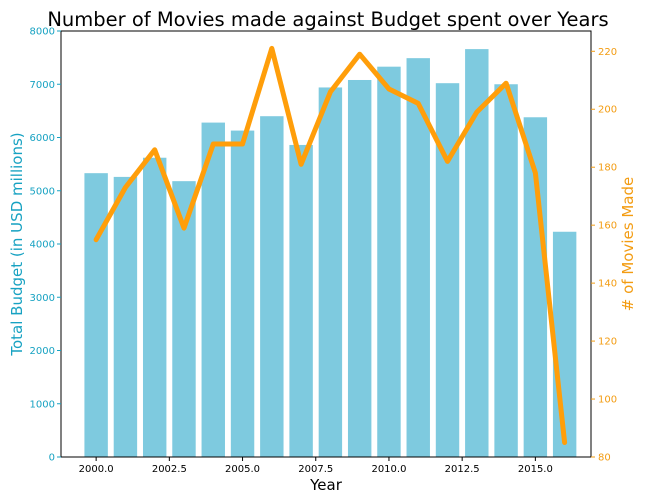 This screenshot has height=504, width=648. What do you see at coordinates (535, 469) in the screenshot?
I see `x-tick-label: 2015.0` at bounding box center [535, 469].